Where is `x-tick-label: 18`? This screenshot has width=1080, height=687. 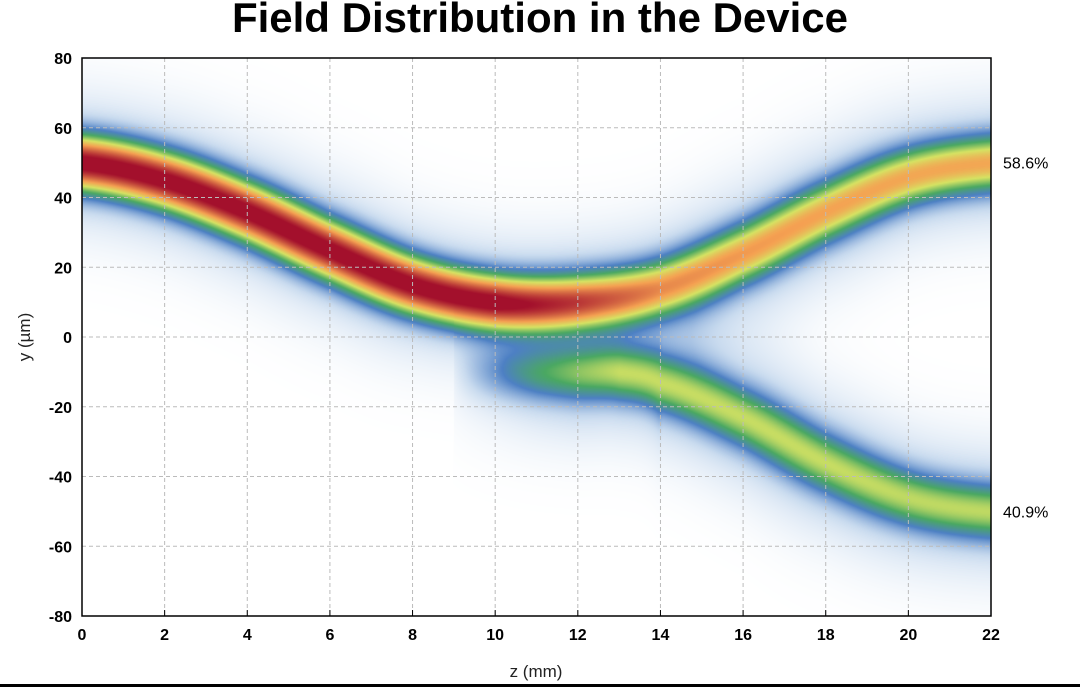
x-tick-label: 18 is located at coordinates (826, 635).